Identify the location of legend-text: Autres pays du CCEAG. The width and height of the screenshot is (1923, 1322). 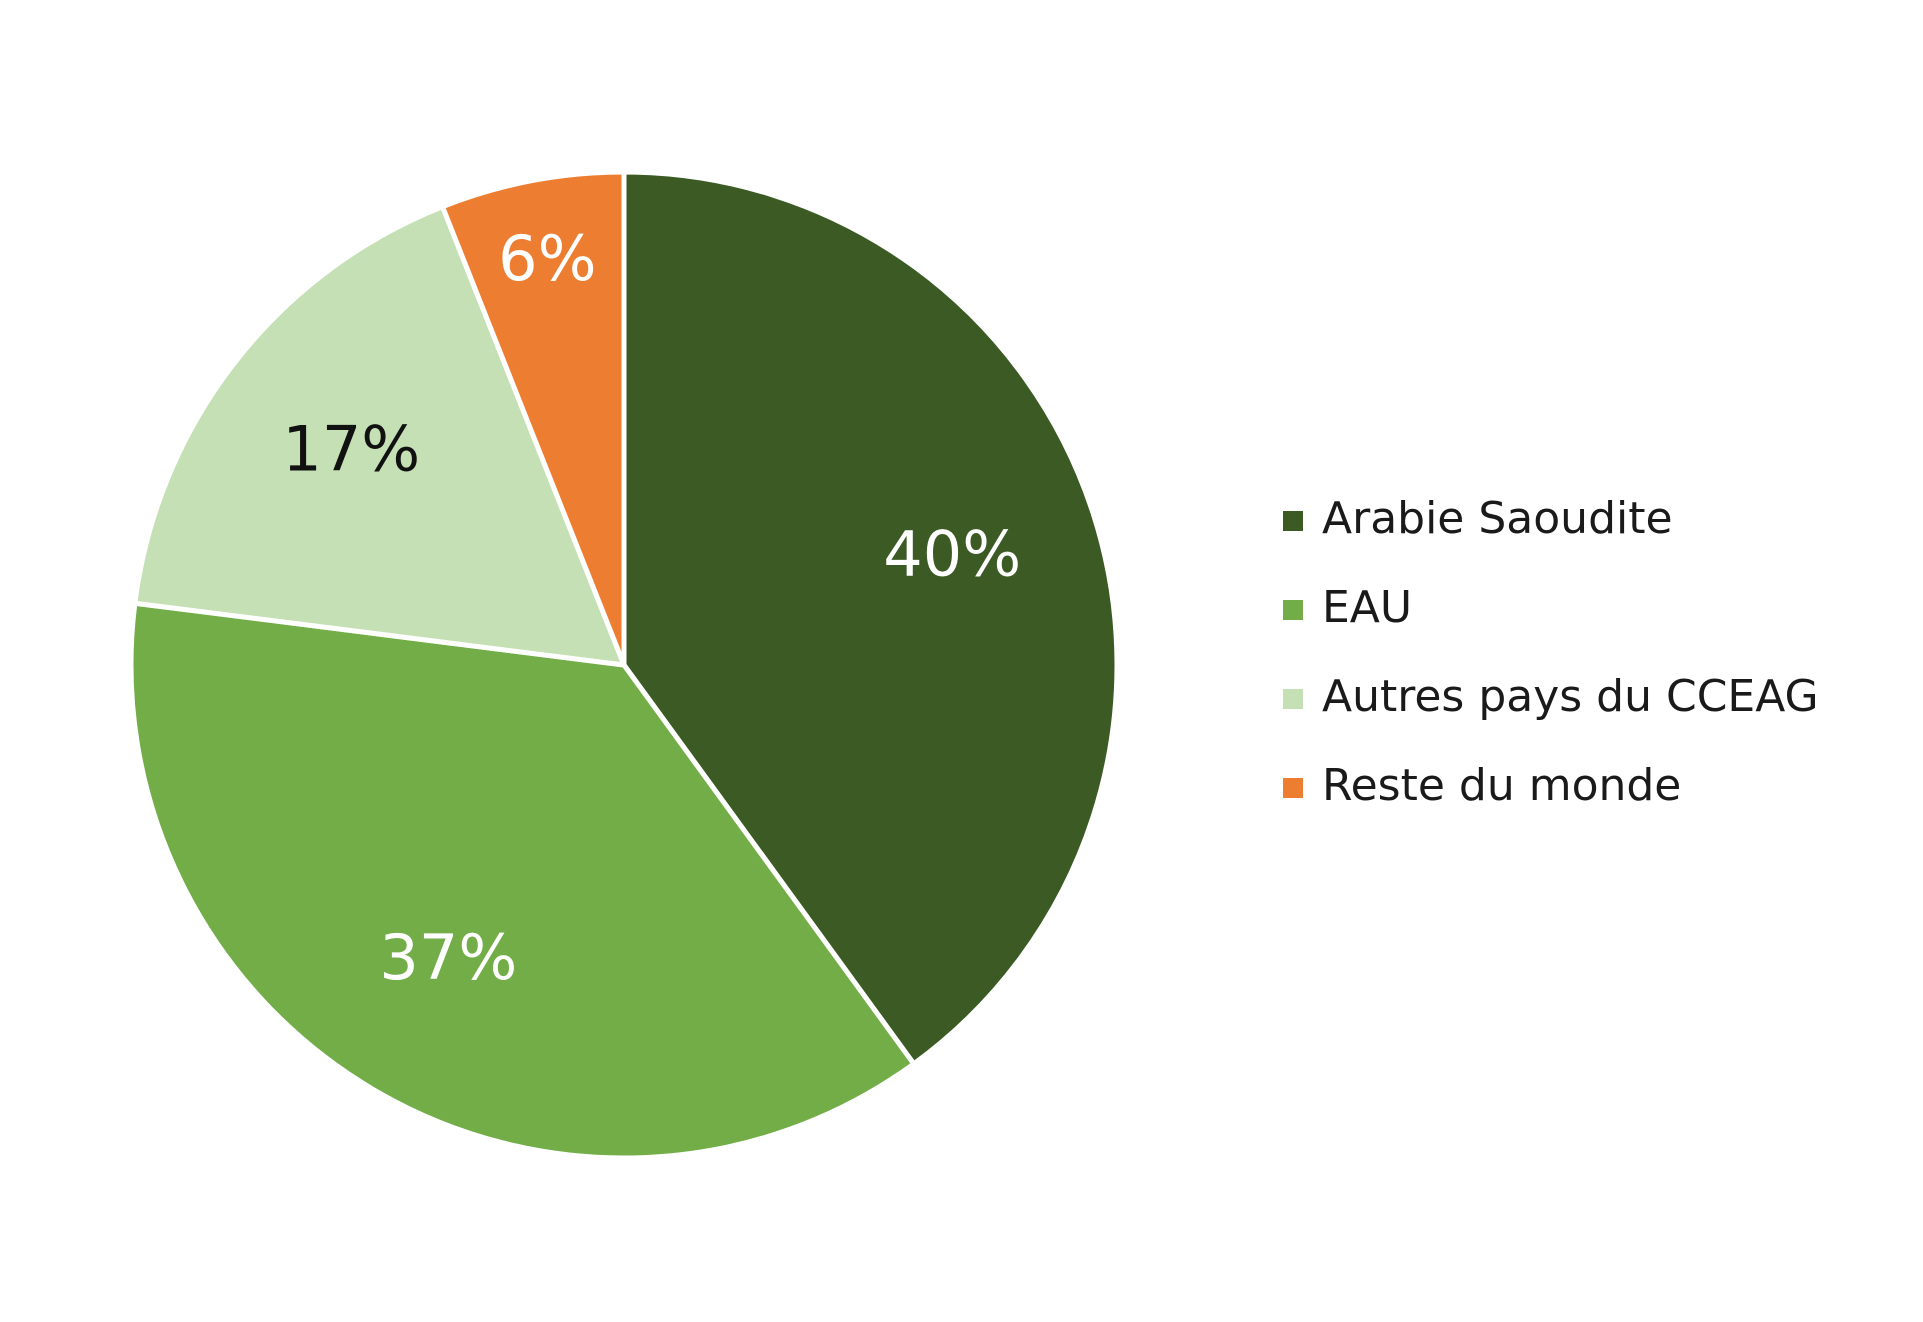
(1570, 696).